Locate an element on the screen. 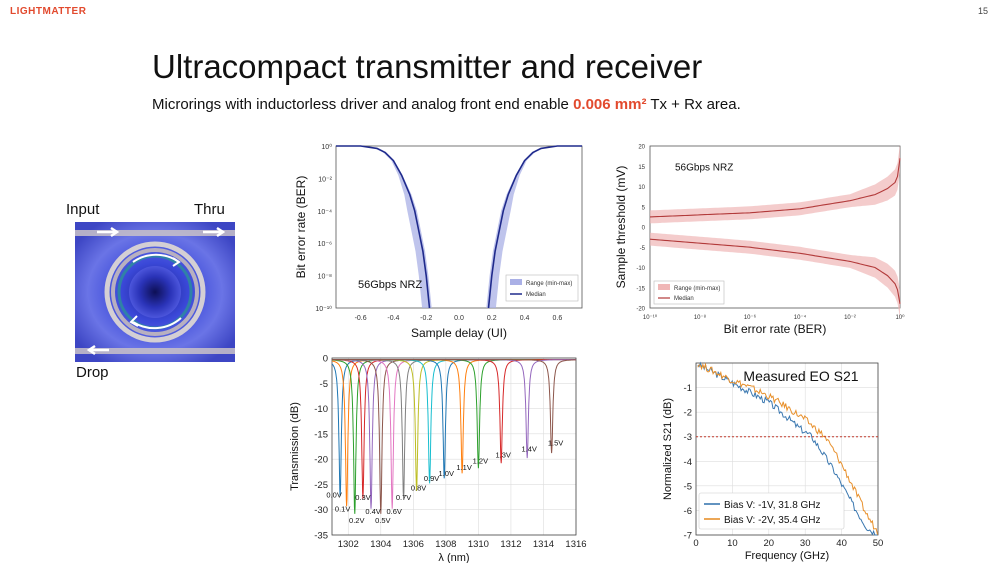  legend-label-0: Bias V: -1V, 31.8 GHz is located at coordinates (772, 505).